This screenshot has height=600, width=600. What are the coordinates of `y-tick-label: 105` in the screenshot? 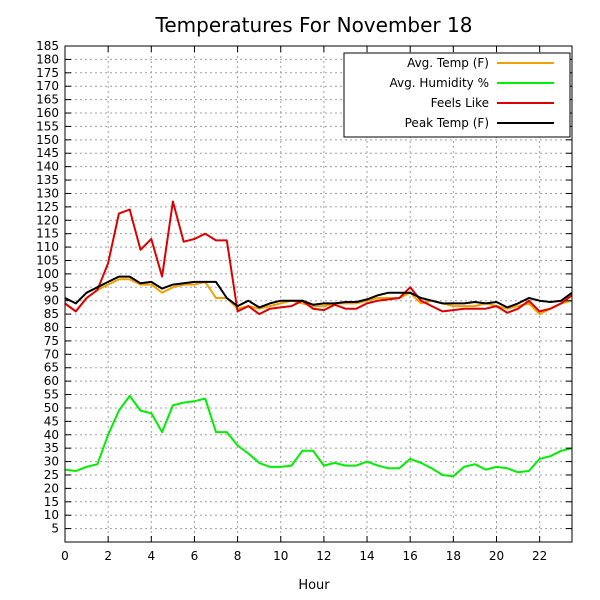 It's located at (47, 260).